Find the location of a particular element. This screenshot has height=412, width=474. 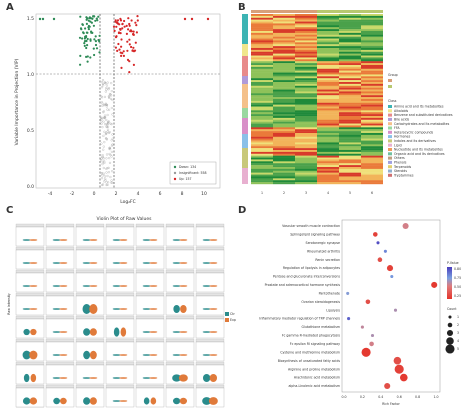

group-cell is located at coordinates (372, 11).